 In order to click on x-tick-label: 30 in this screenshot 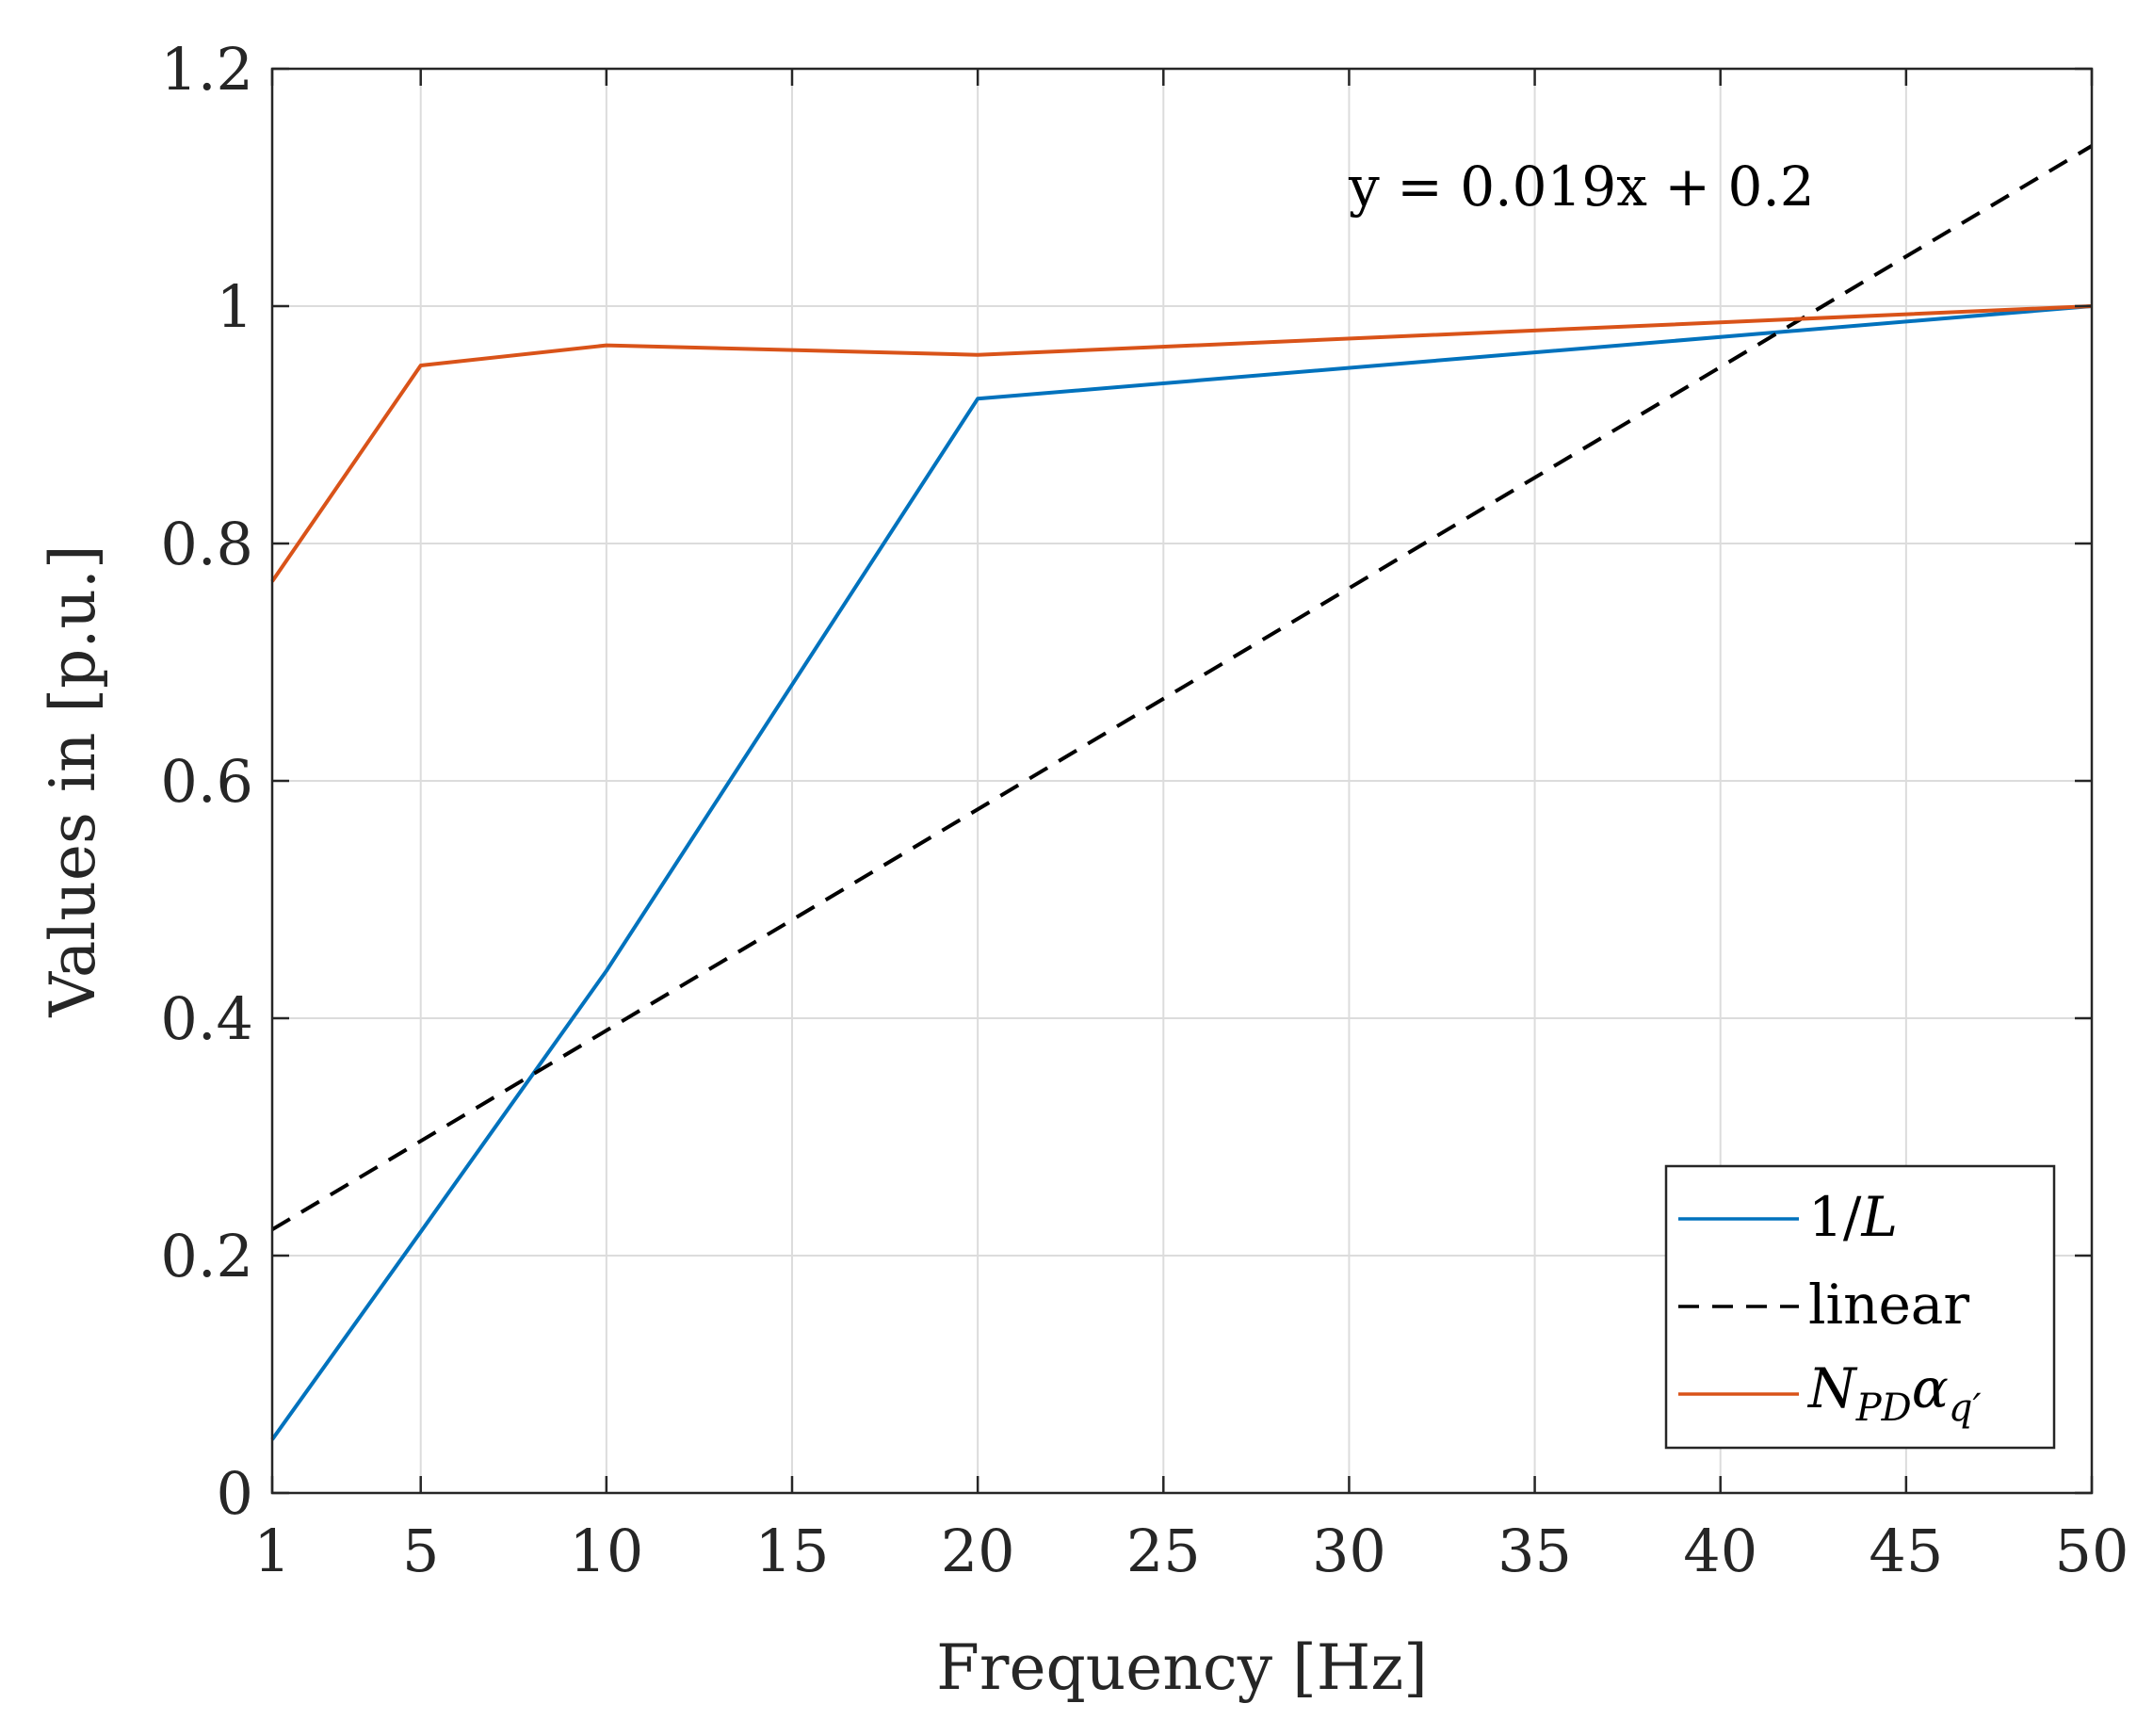, I will do `click(1349, 1551)`.